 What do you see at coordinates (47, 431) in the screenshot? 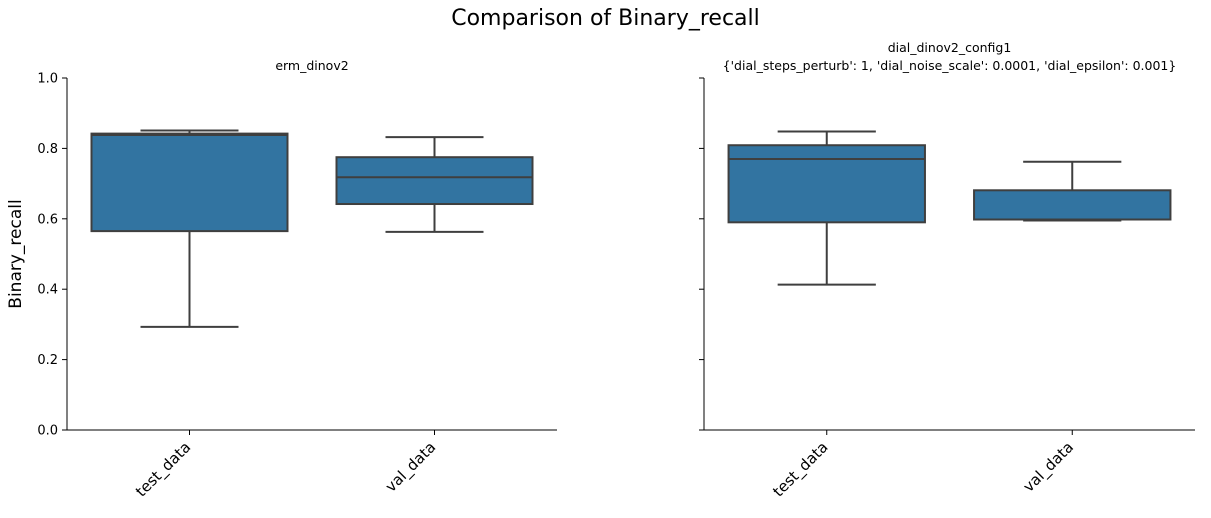
I see `y-tick-label: 0.0` at bounding box center [47, 431].